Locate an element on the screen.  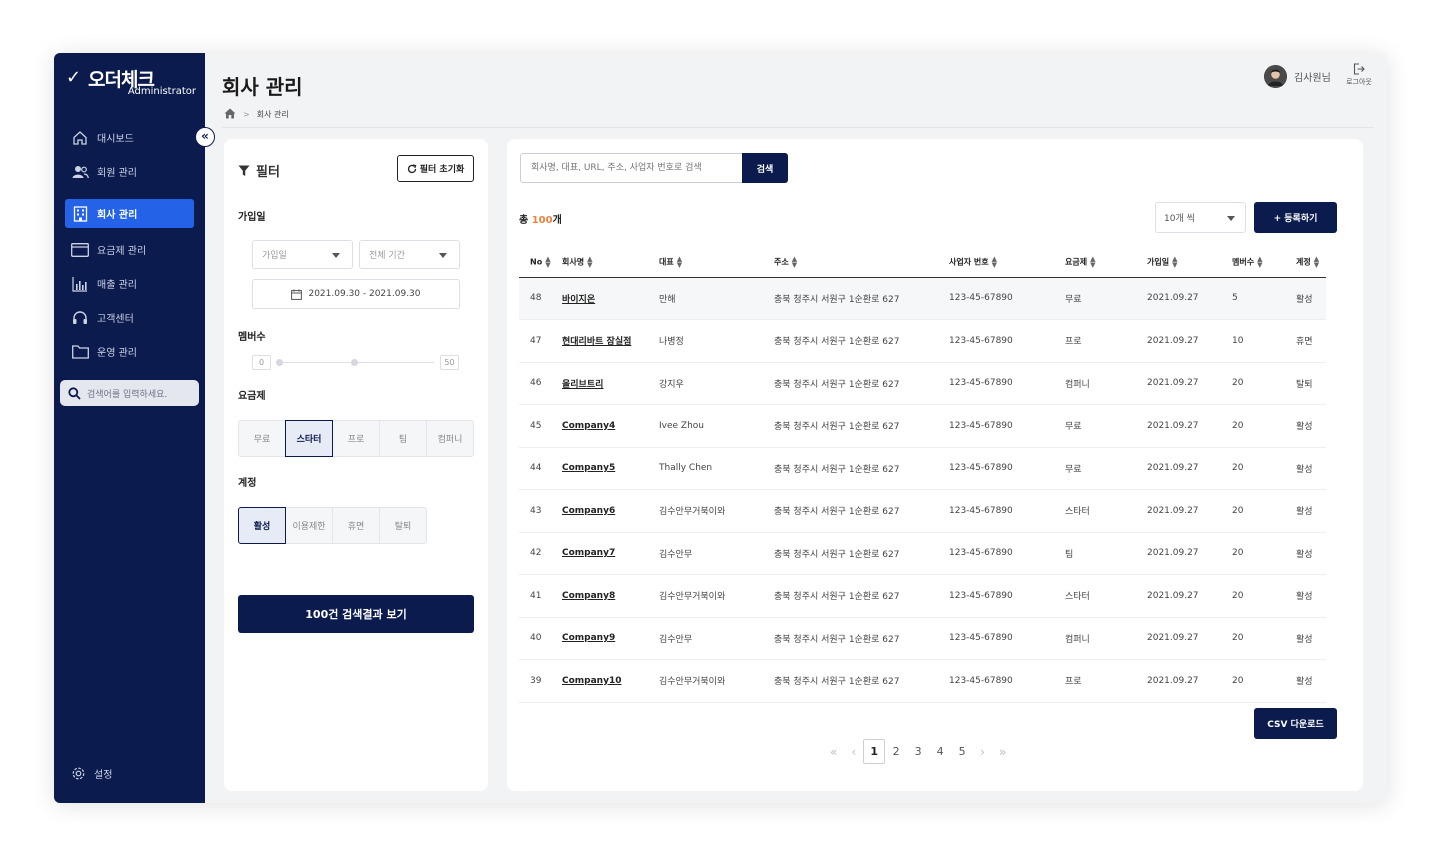
company-name-link: 바이지온 is located at coordinates (599, 298).